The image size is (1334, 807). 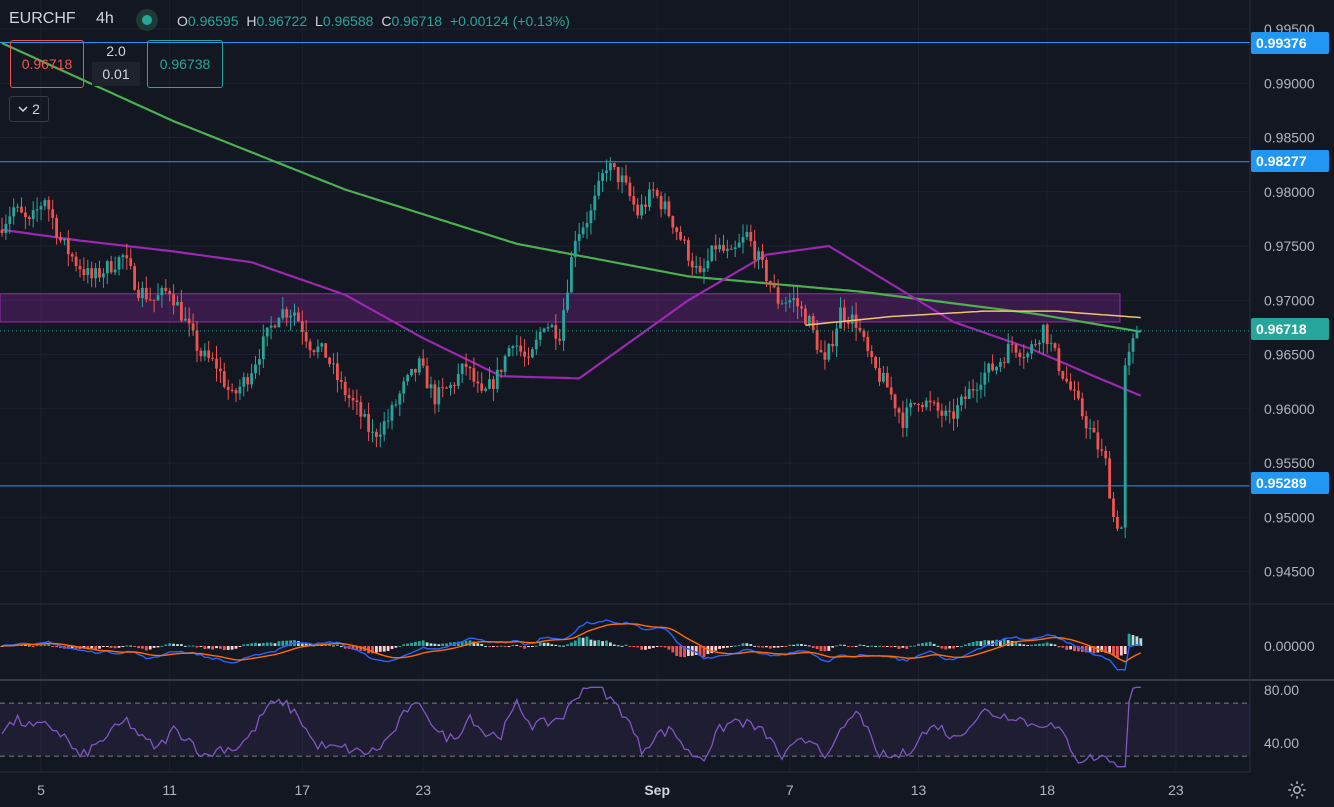 What do you see at coordinates (105, 18) in the screenshot?
I see `timeframe-label: 4h` at bounding box center [105, 18].